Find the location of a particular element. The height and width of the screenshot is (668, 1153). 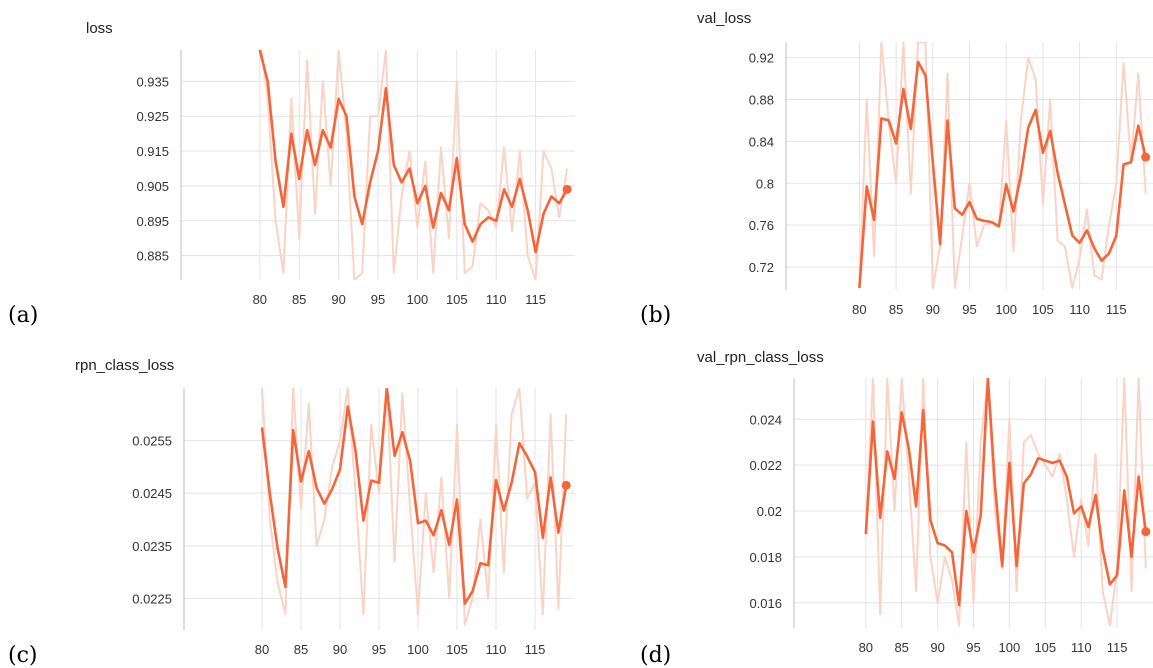

chart-title: loss is located at coordinates (99, 28).